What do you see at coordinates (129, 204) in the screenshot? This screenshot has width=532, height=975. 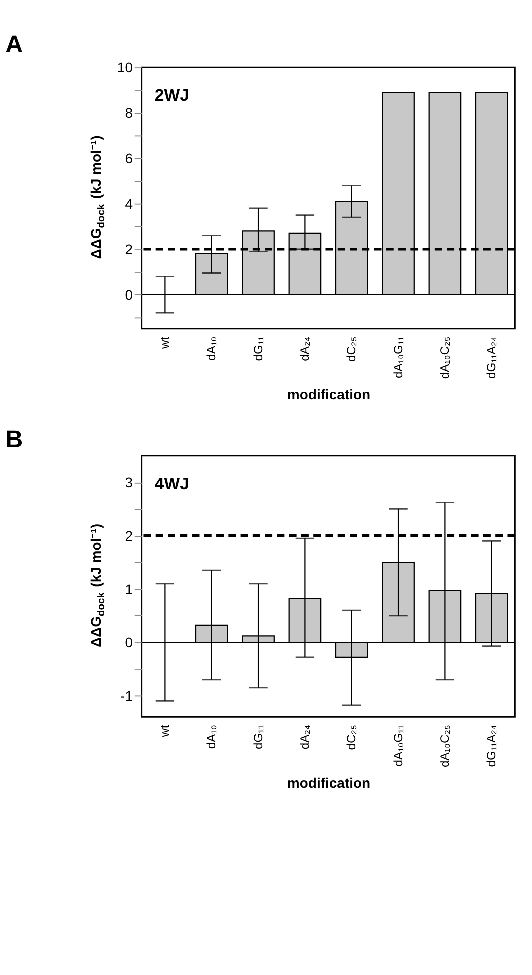 I see `y-tick-label: 4` at bounding box center [129, 204].